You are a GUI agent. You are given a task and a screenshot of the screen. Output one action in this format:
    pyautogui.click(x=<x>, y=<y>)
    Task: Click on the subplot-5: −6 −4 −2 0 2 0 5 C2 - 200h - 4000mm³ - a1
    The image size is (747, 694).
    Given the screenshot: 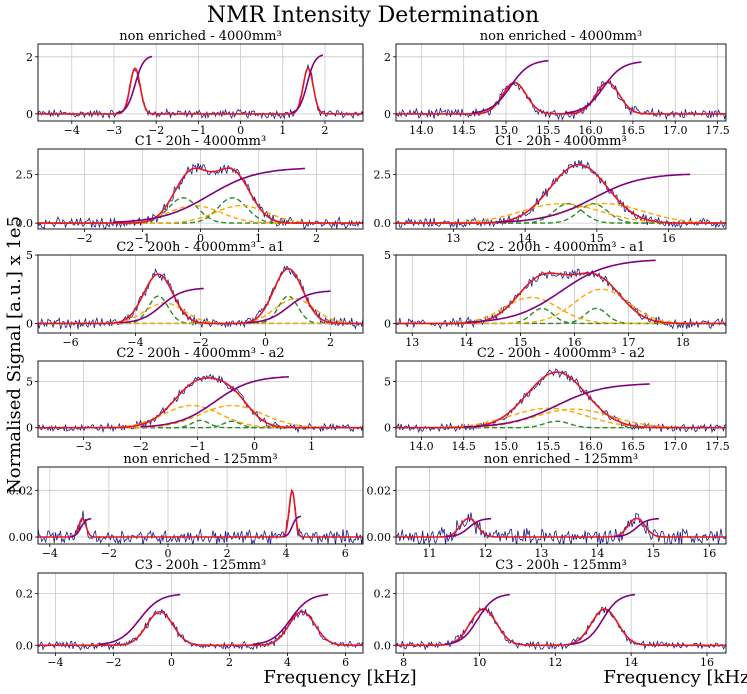 What is the action you would take?
    pyautogui.click(x=195, y=294)
    